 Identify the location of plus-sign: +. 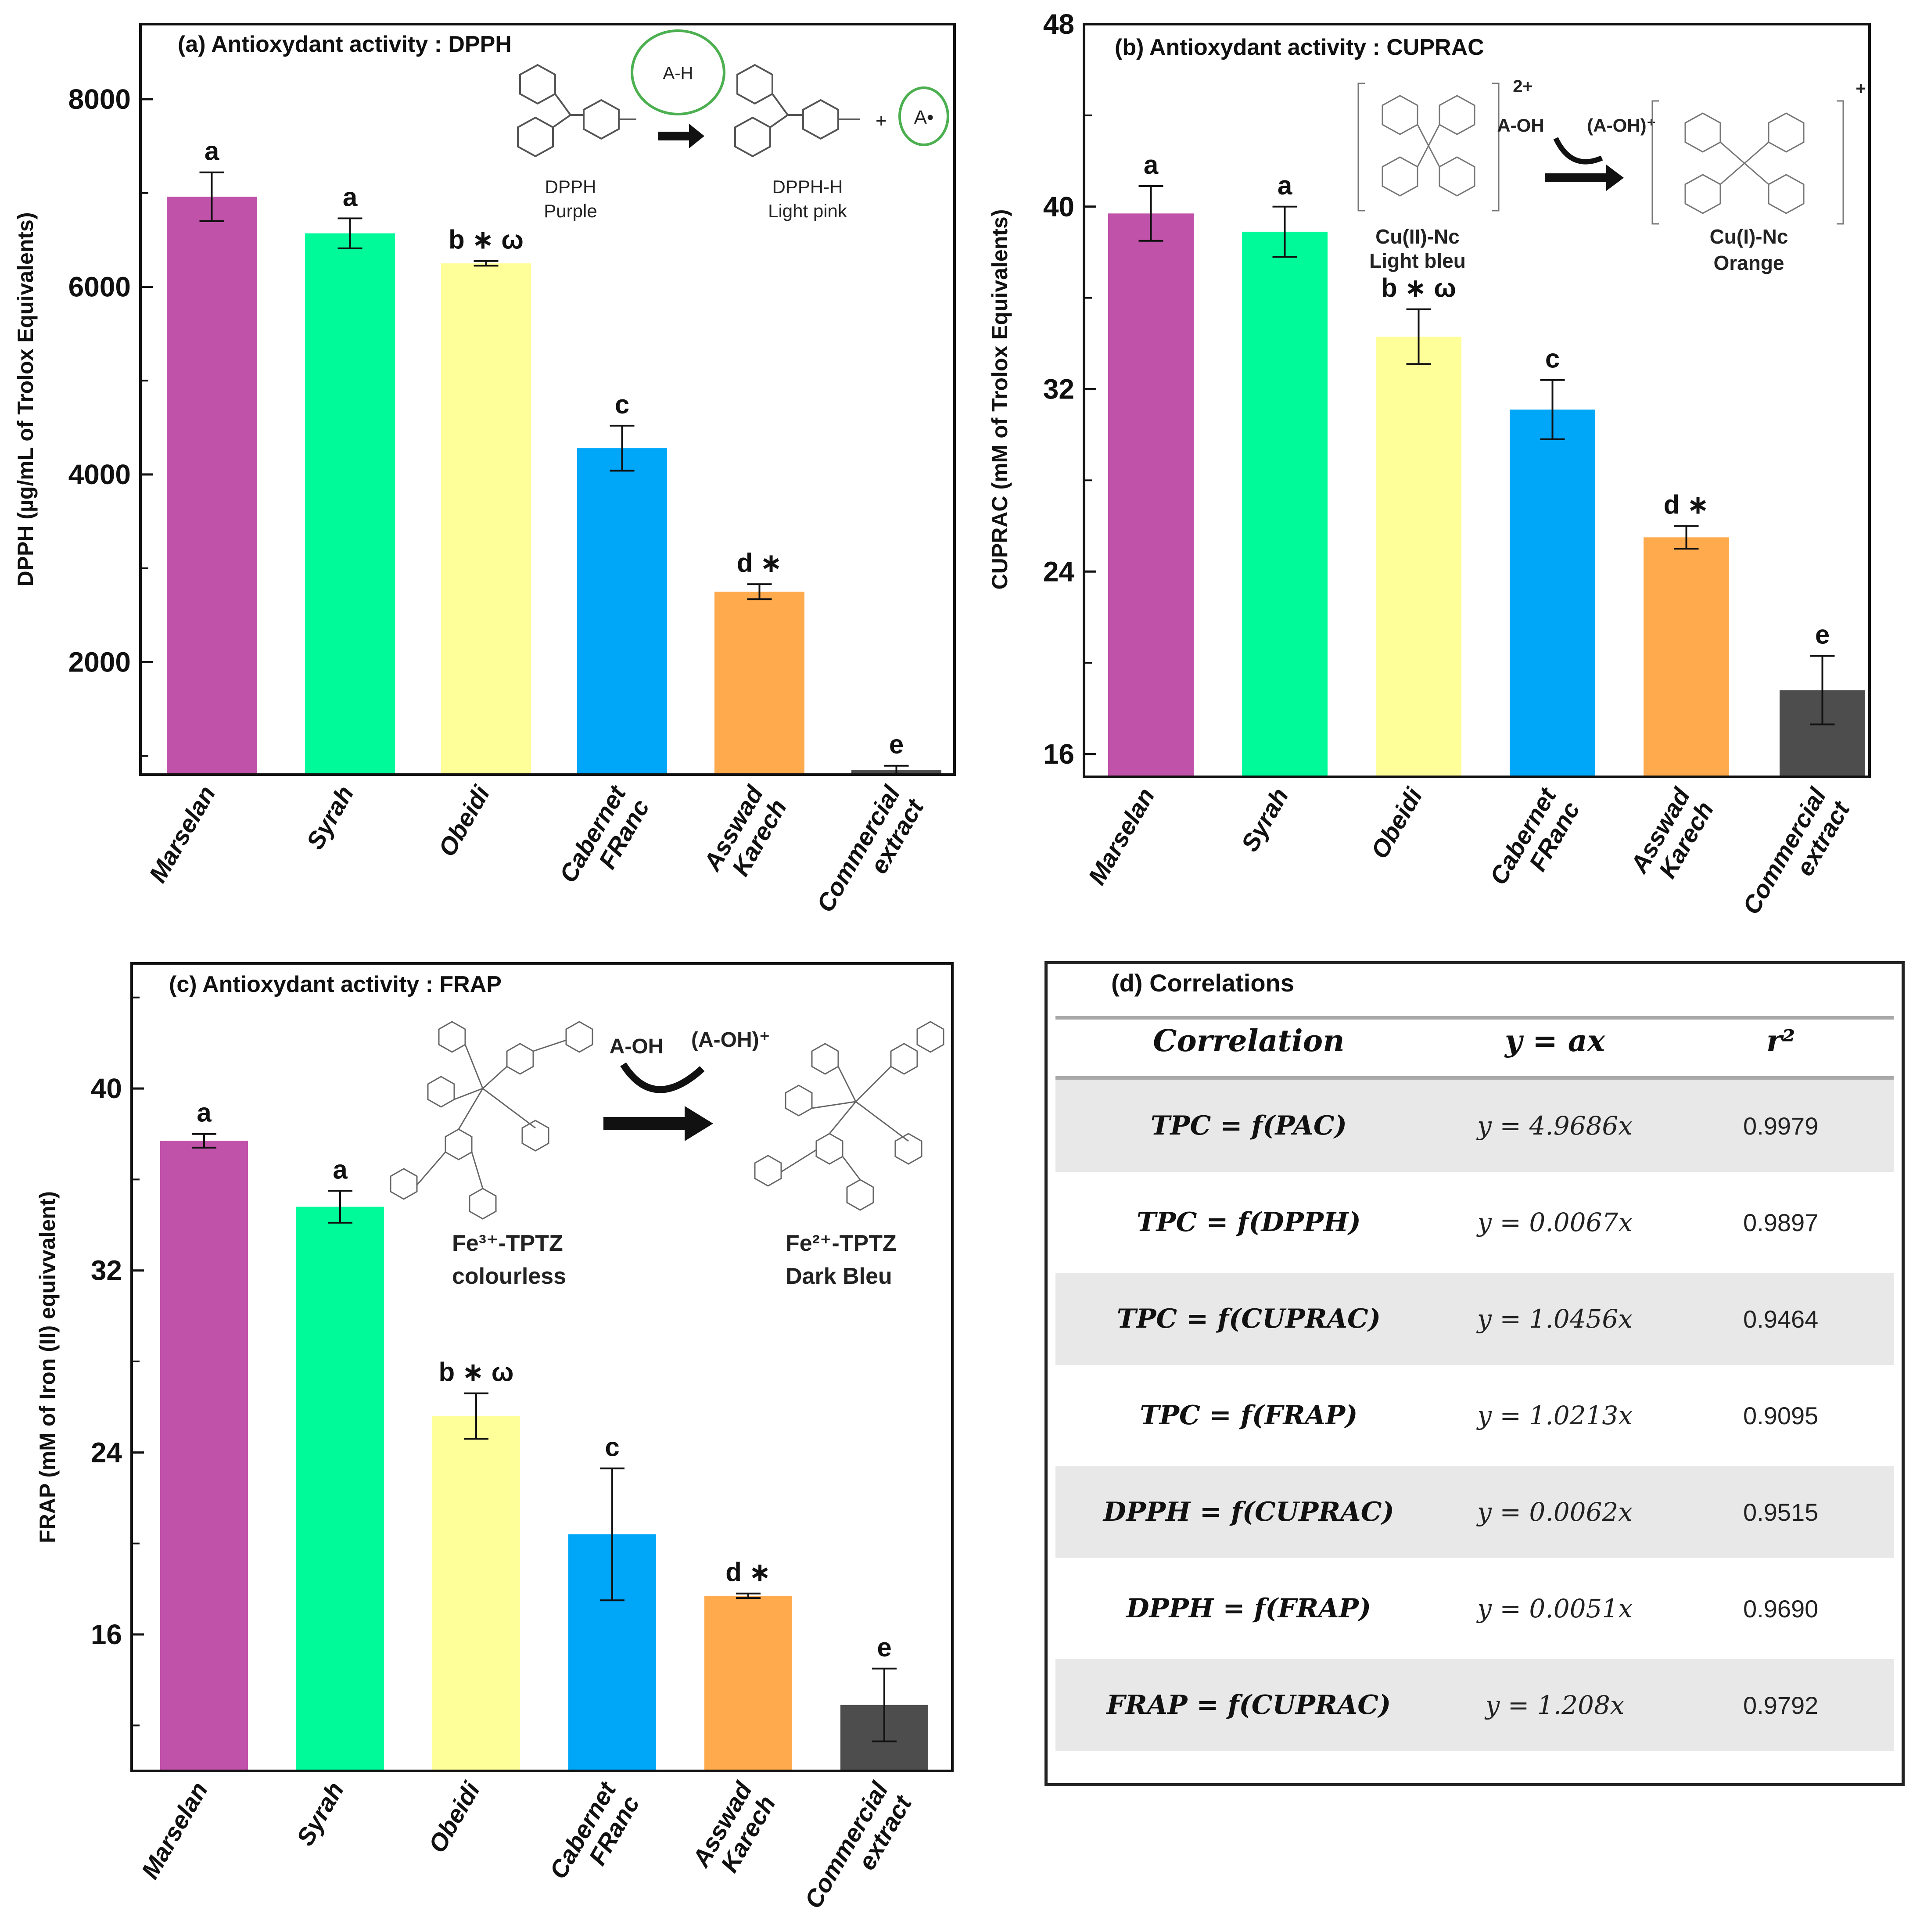
(881, 121).